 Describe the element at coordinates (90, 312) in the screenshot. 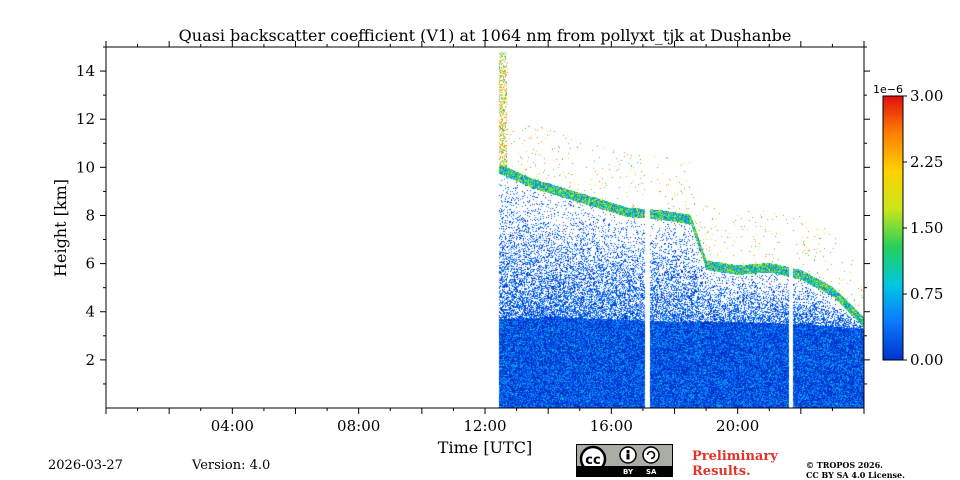

I see `y-tick-label: 4` at that location.